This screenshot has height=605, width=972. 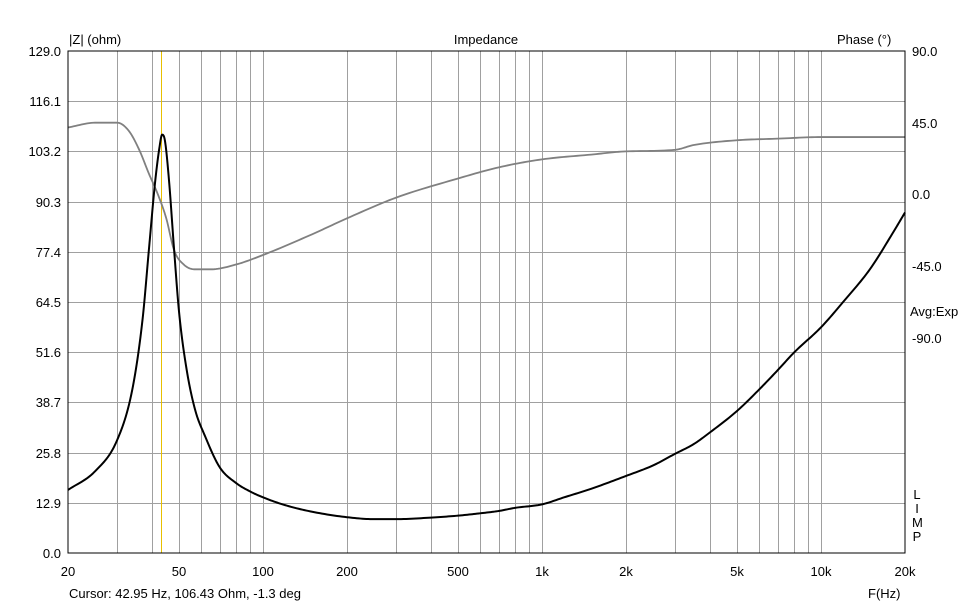 What do you see at coordinates (51, 553) in the screenshot?
I see `left-tick-label: 0.0` at bounding box center [51, 553].